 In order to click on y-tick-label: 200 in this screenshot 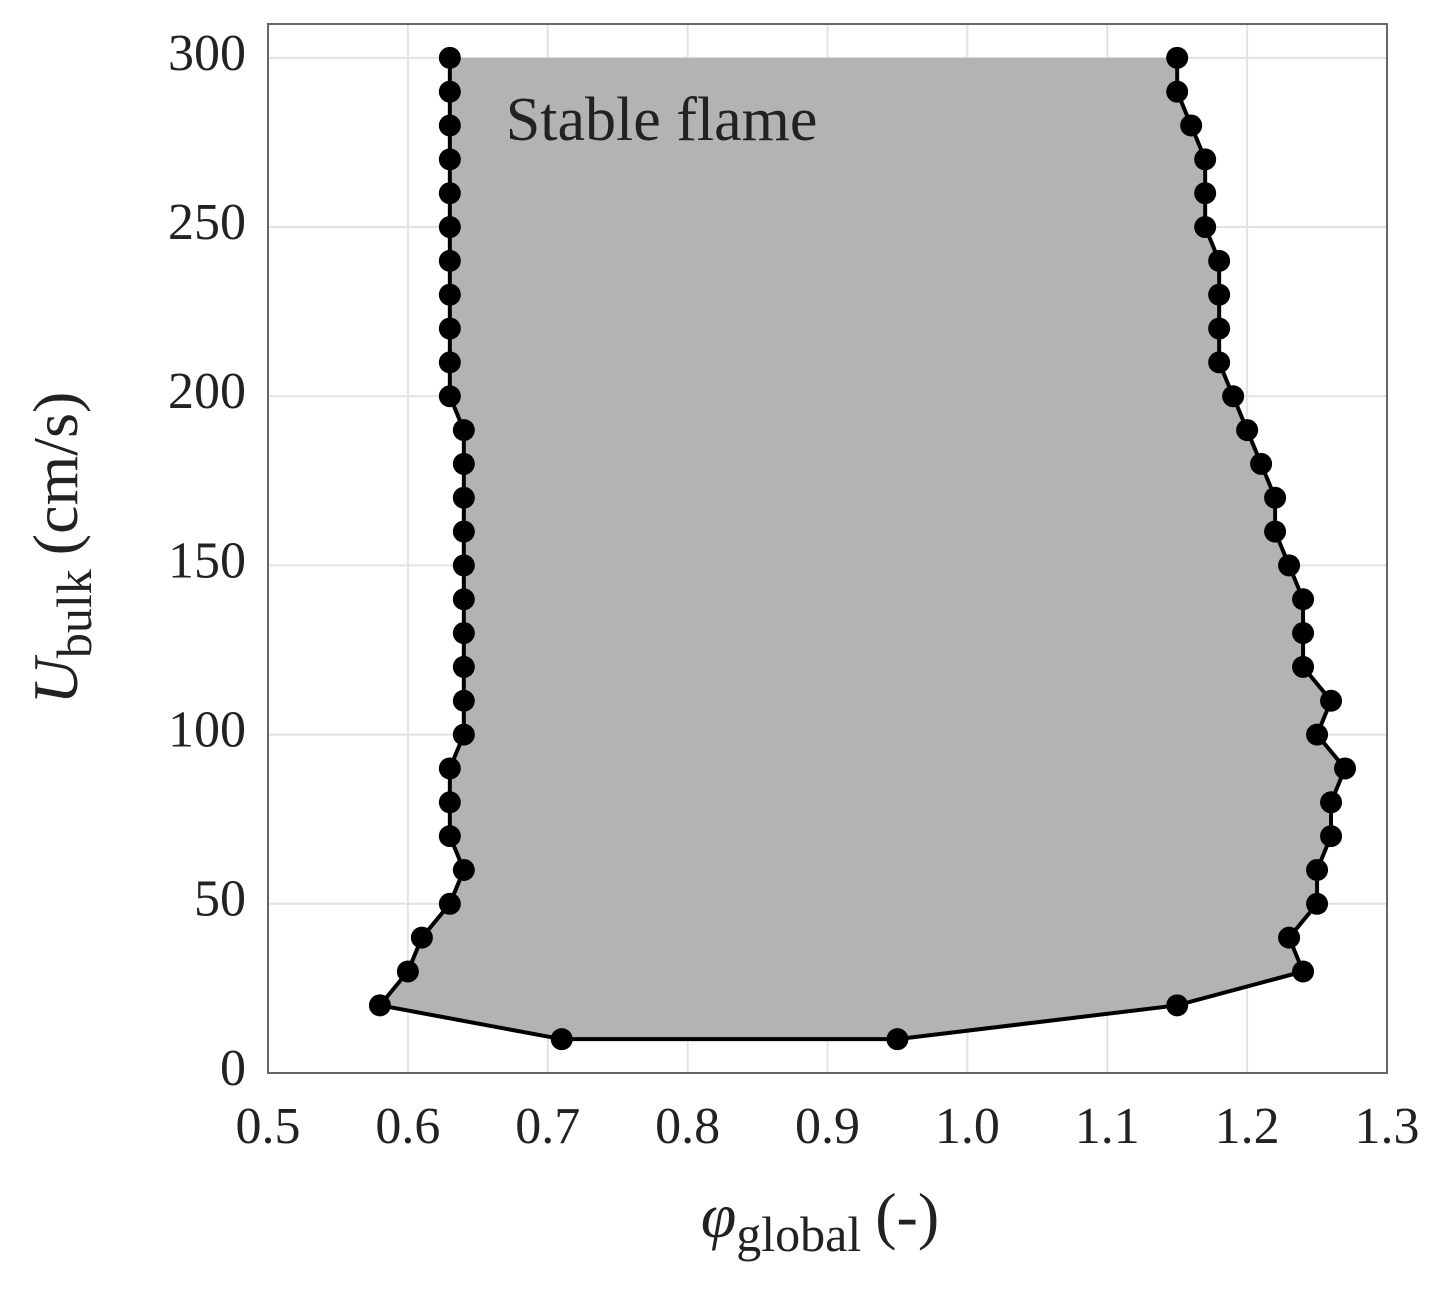, I will do `click(207, 391)`.